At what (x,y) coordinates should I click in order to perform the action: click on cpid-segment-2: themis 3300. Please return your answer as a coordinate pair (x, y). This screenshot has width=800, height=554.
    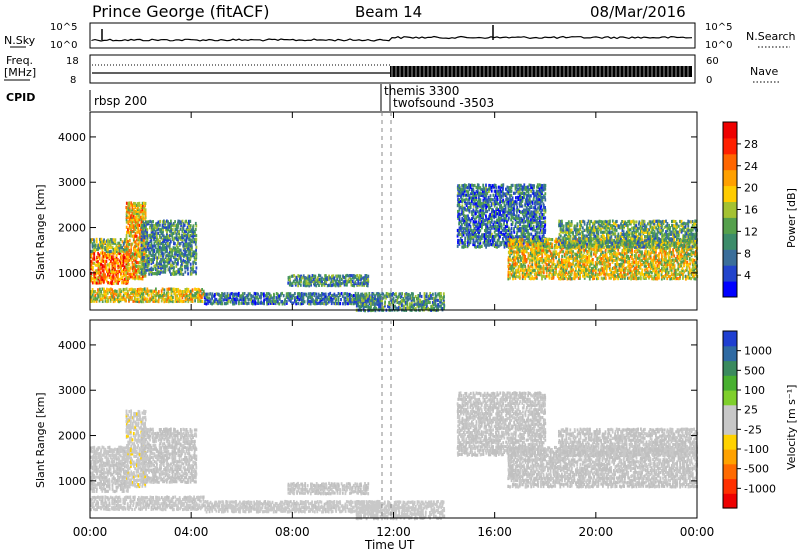
    Looking at the image, I should click on (421, 91).